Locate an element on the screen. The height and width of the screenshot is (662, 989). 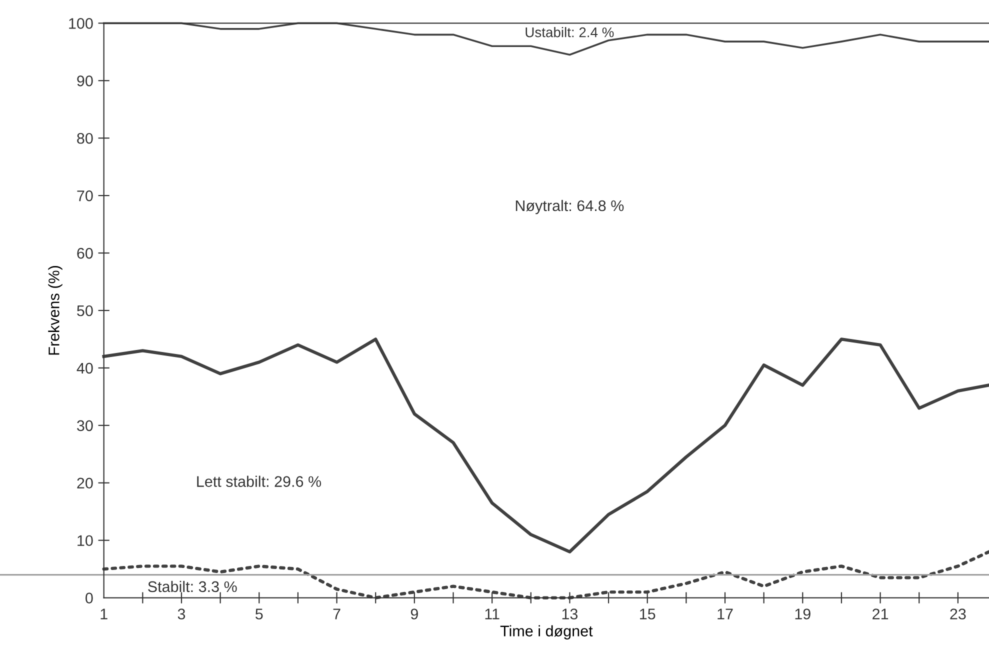
x-tick-label: 5 is located at coordinates (259, 614).